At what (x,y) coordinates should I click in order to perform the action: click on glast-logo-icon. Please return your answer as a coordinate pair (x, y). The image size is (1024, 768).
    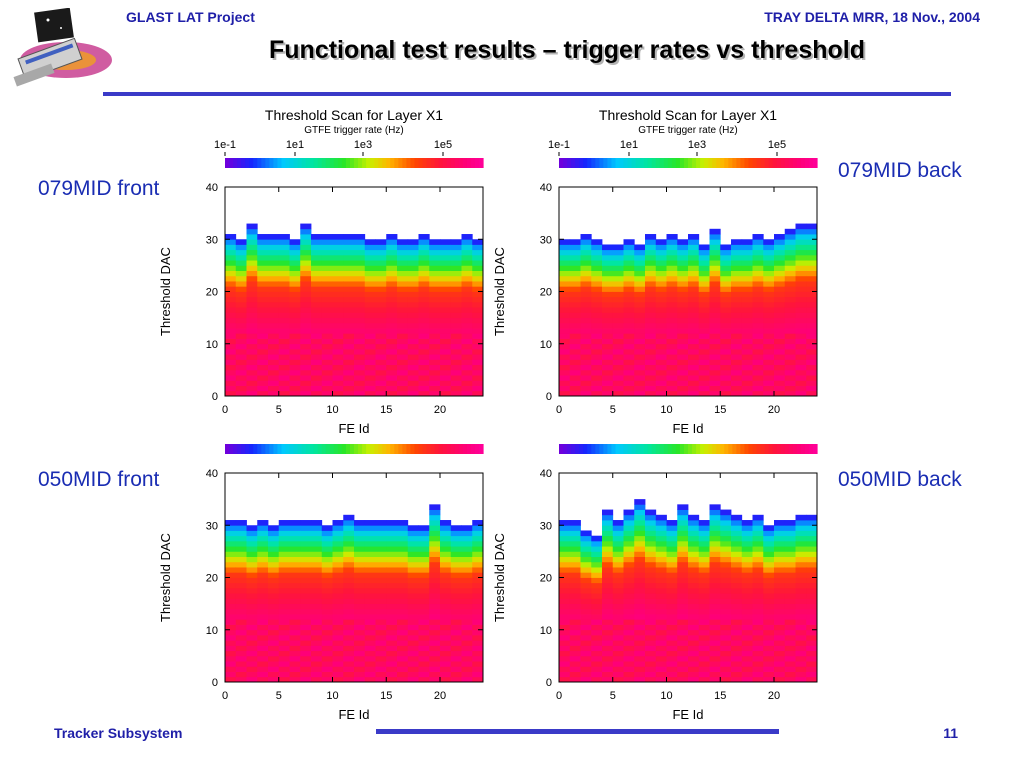
    Looking at the image, I should click on (62, 47).